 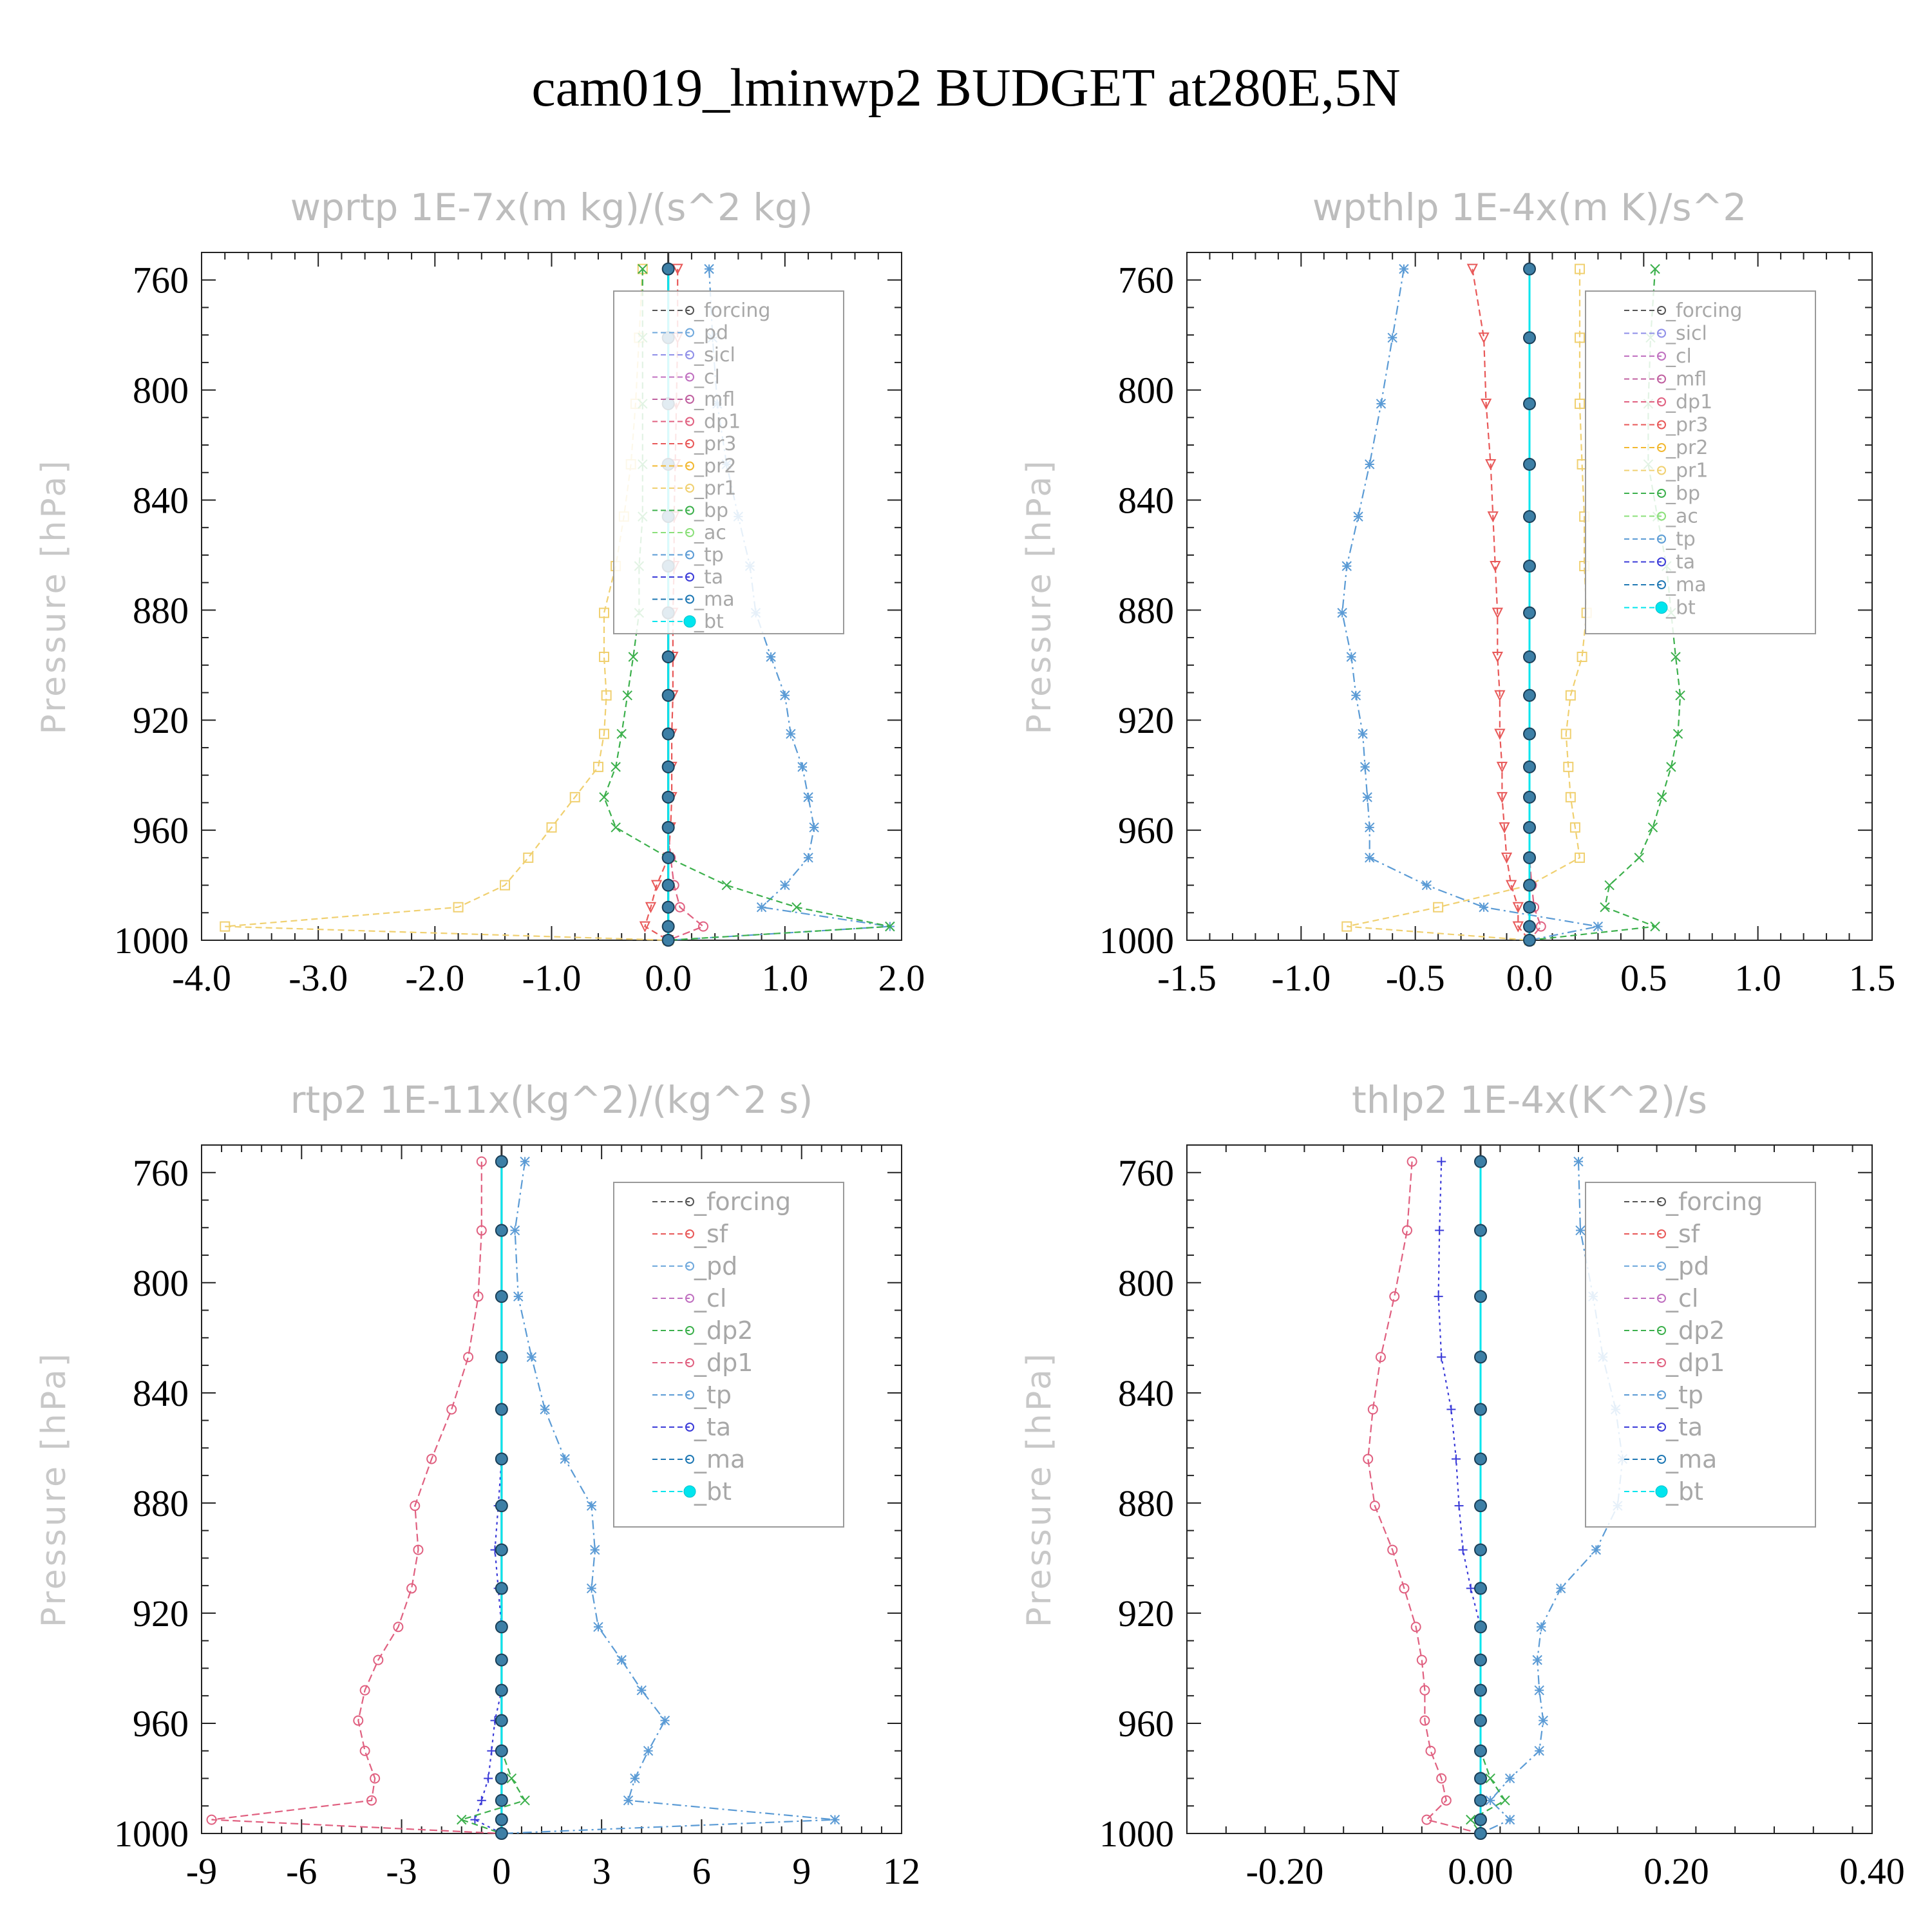 I want to click on legend: _forcing _sf _pd _cl _dp2 _dp1 _tp _ta _ma _bt, so click(x=728, y=1355).